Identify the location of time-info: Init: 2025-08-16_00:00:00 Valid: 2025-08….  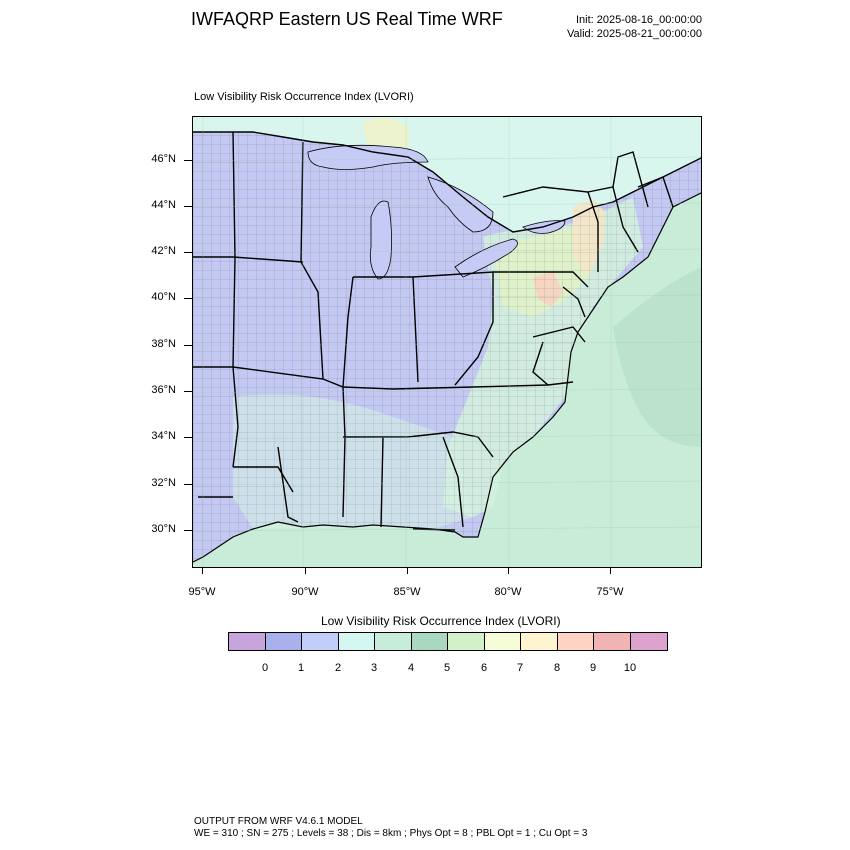
(634, 27).